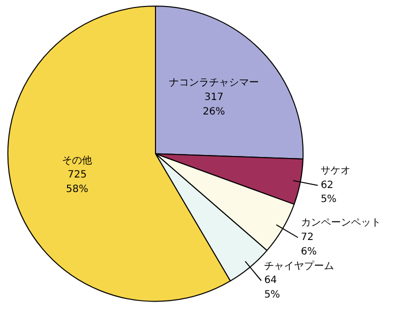 This screenshot has height=336, width=400. What do you see at coordinates (308, 245) in the screenshot?
I see `data-label: 72 6%` at bounding box center [308, 245].